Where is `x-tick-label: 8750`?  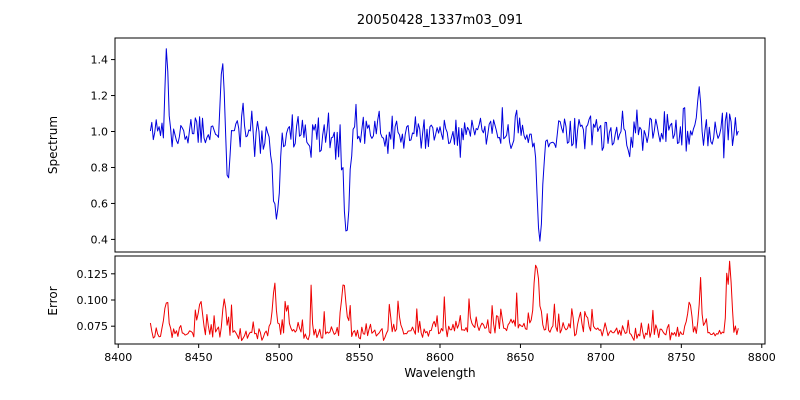
x-tick-label: 8750 is located at coordinates (681, 357).